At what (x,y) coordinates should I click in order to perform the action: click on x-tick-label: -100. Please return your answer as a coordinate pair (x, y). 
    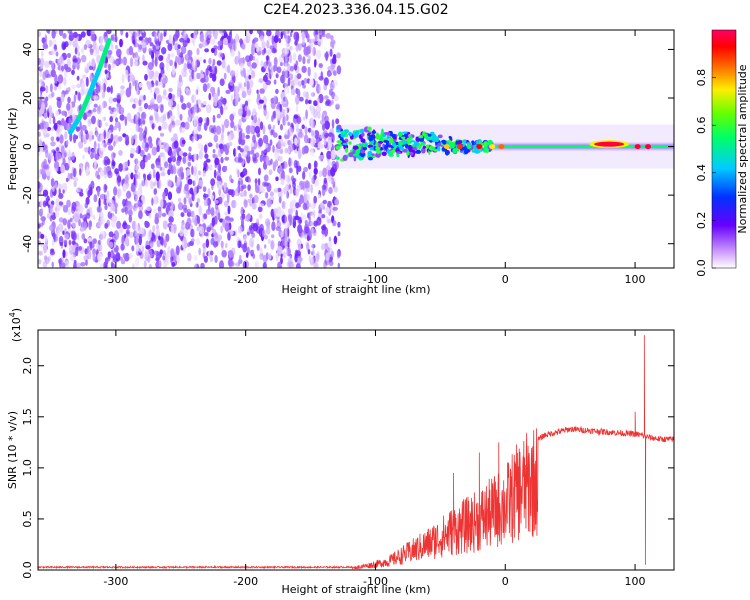
    Looking at the image, I should click on (375, 279).